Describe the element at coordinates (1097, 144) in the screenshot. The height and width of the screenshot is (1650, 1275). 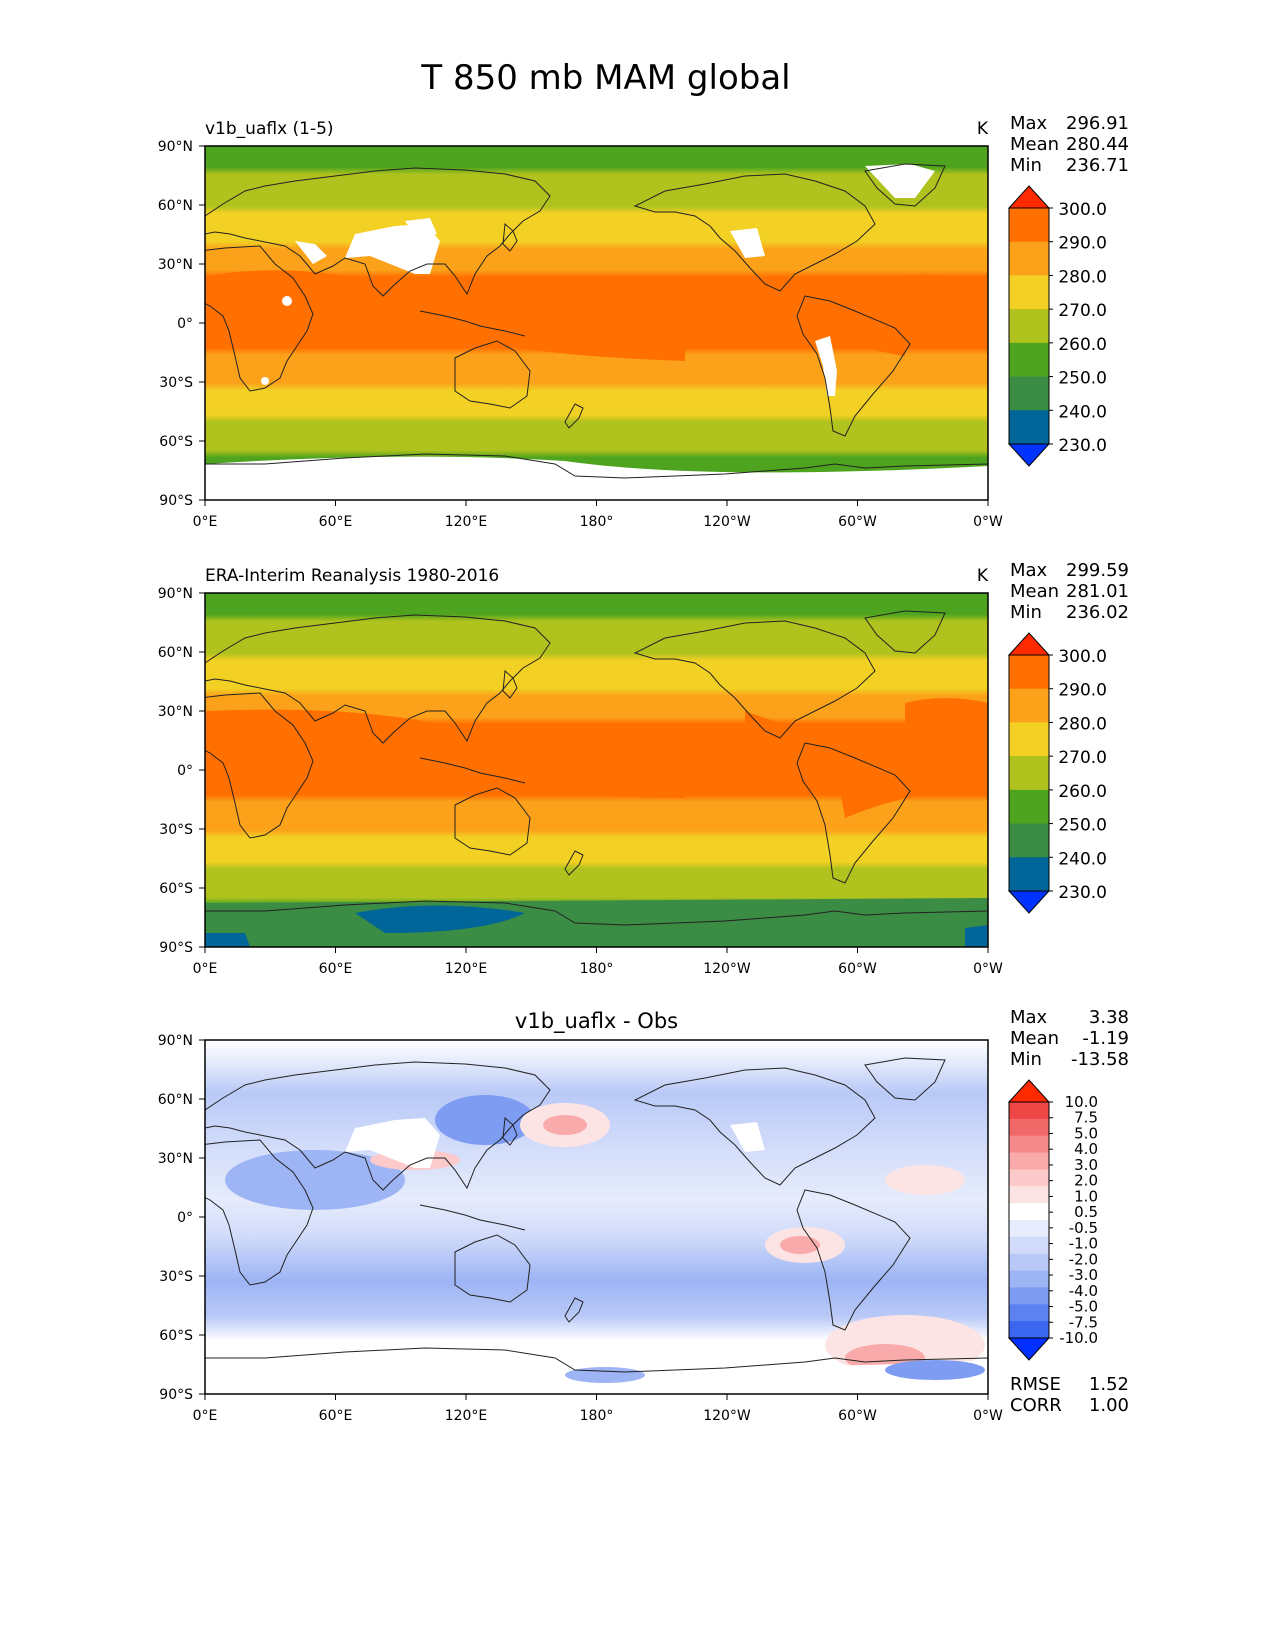
I see `stat-value: 280.44` at that location.